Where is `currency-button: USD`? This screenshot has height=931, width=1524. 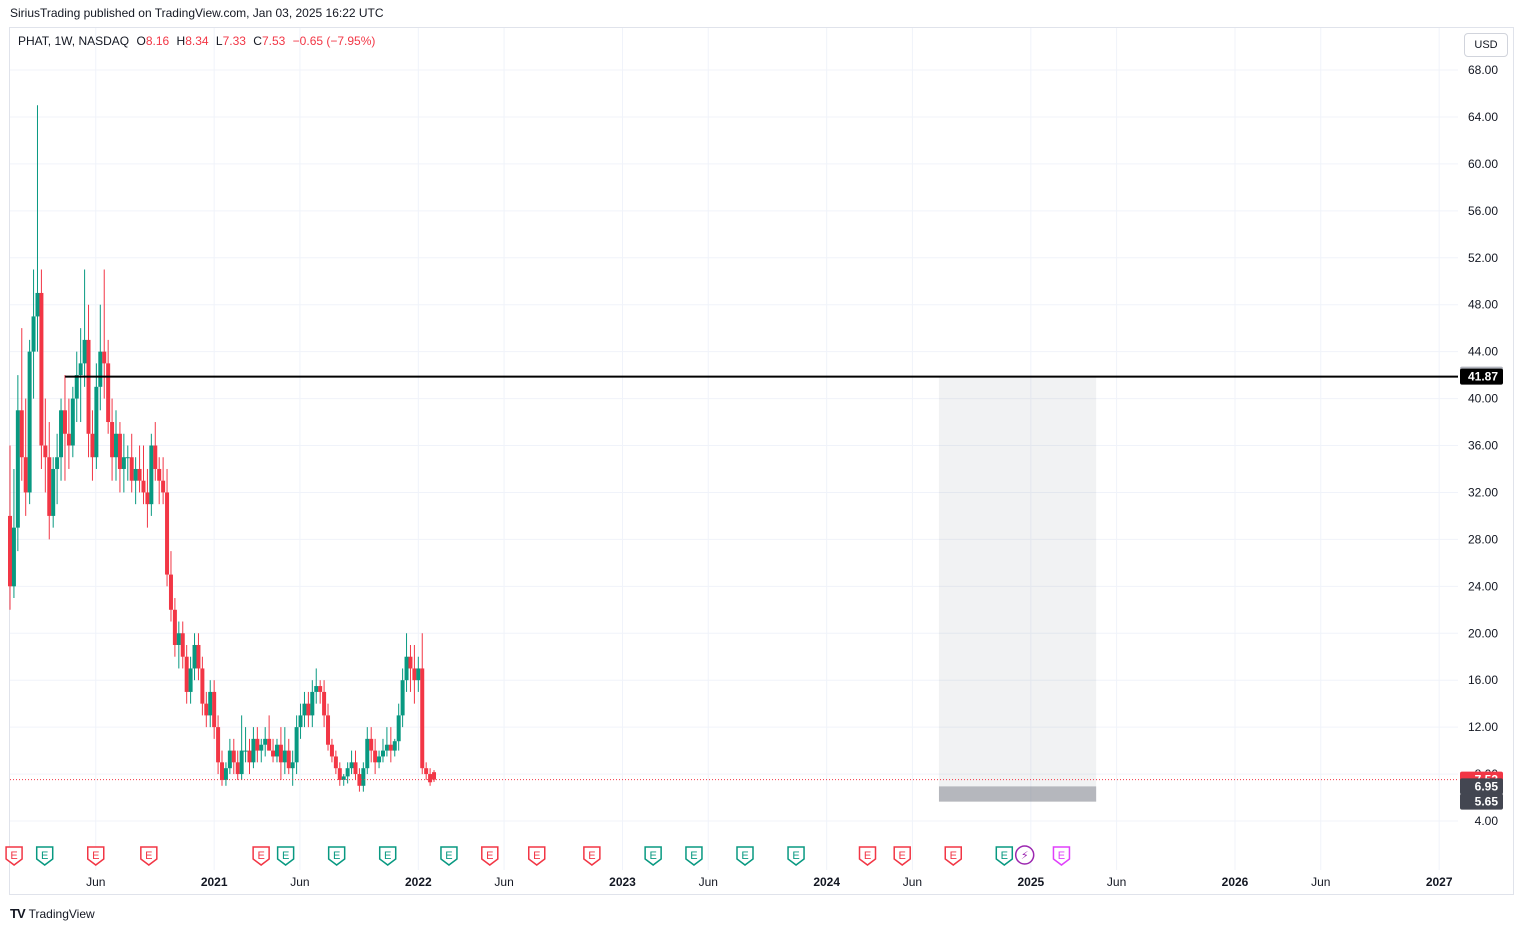 currency-button: USD is located at coordinates (1486, 45).